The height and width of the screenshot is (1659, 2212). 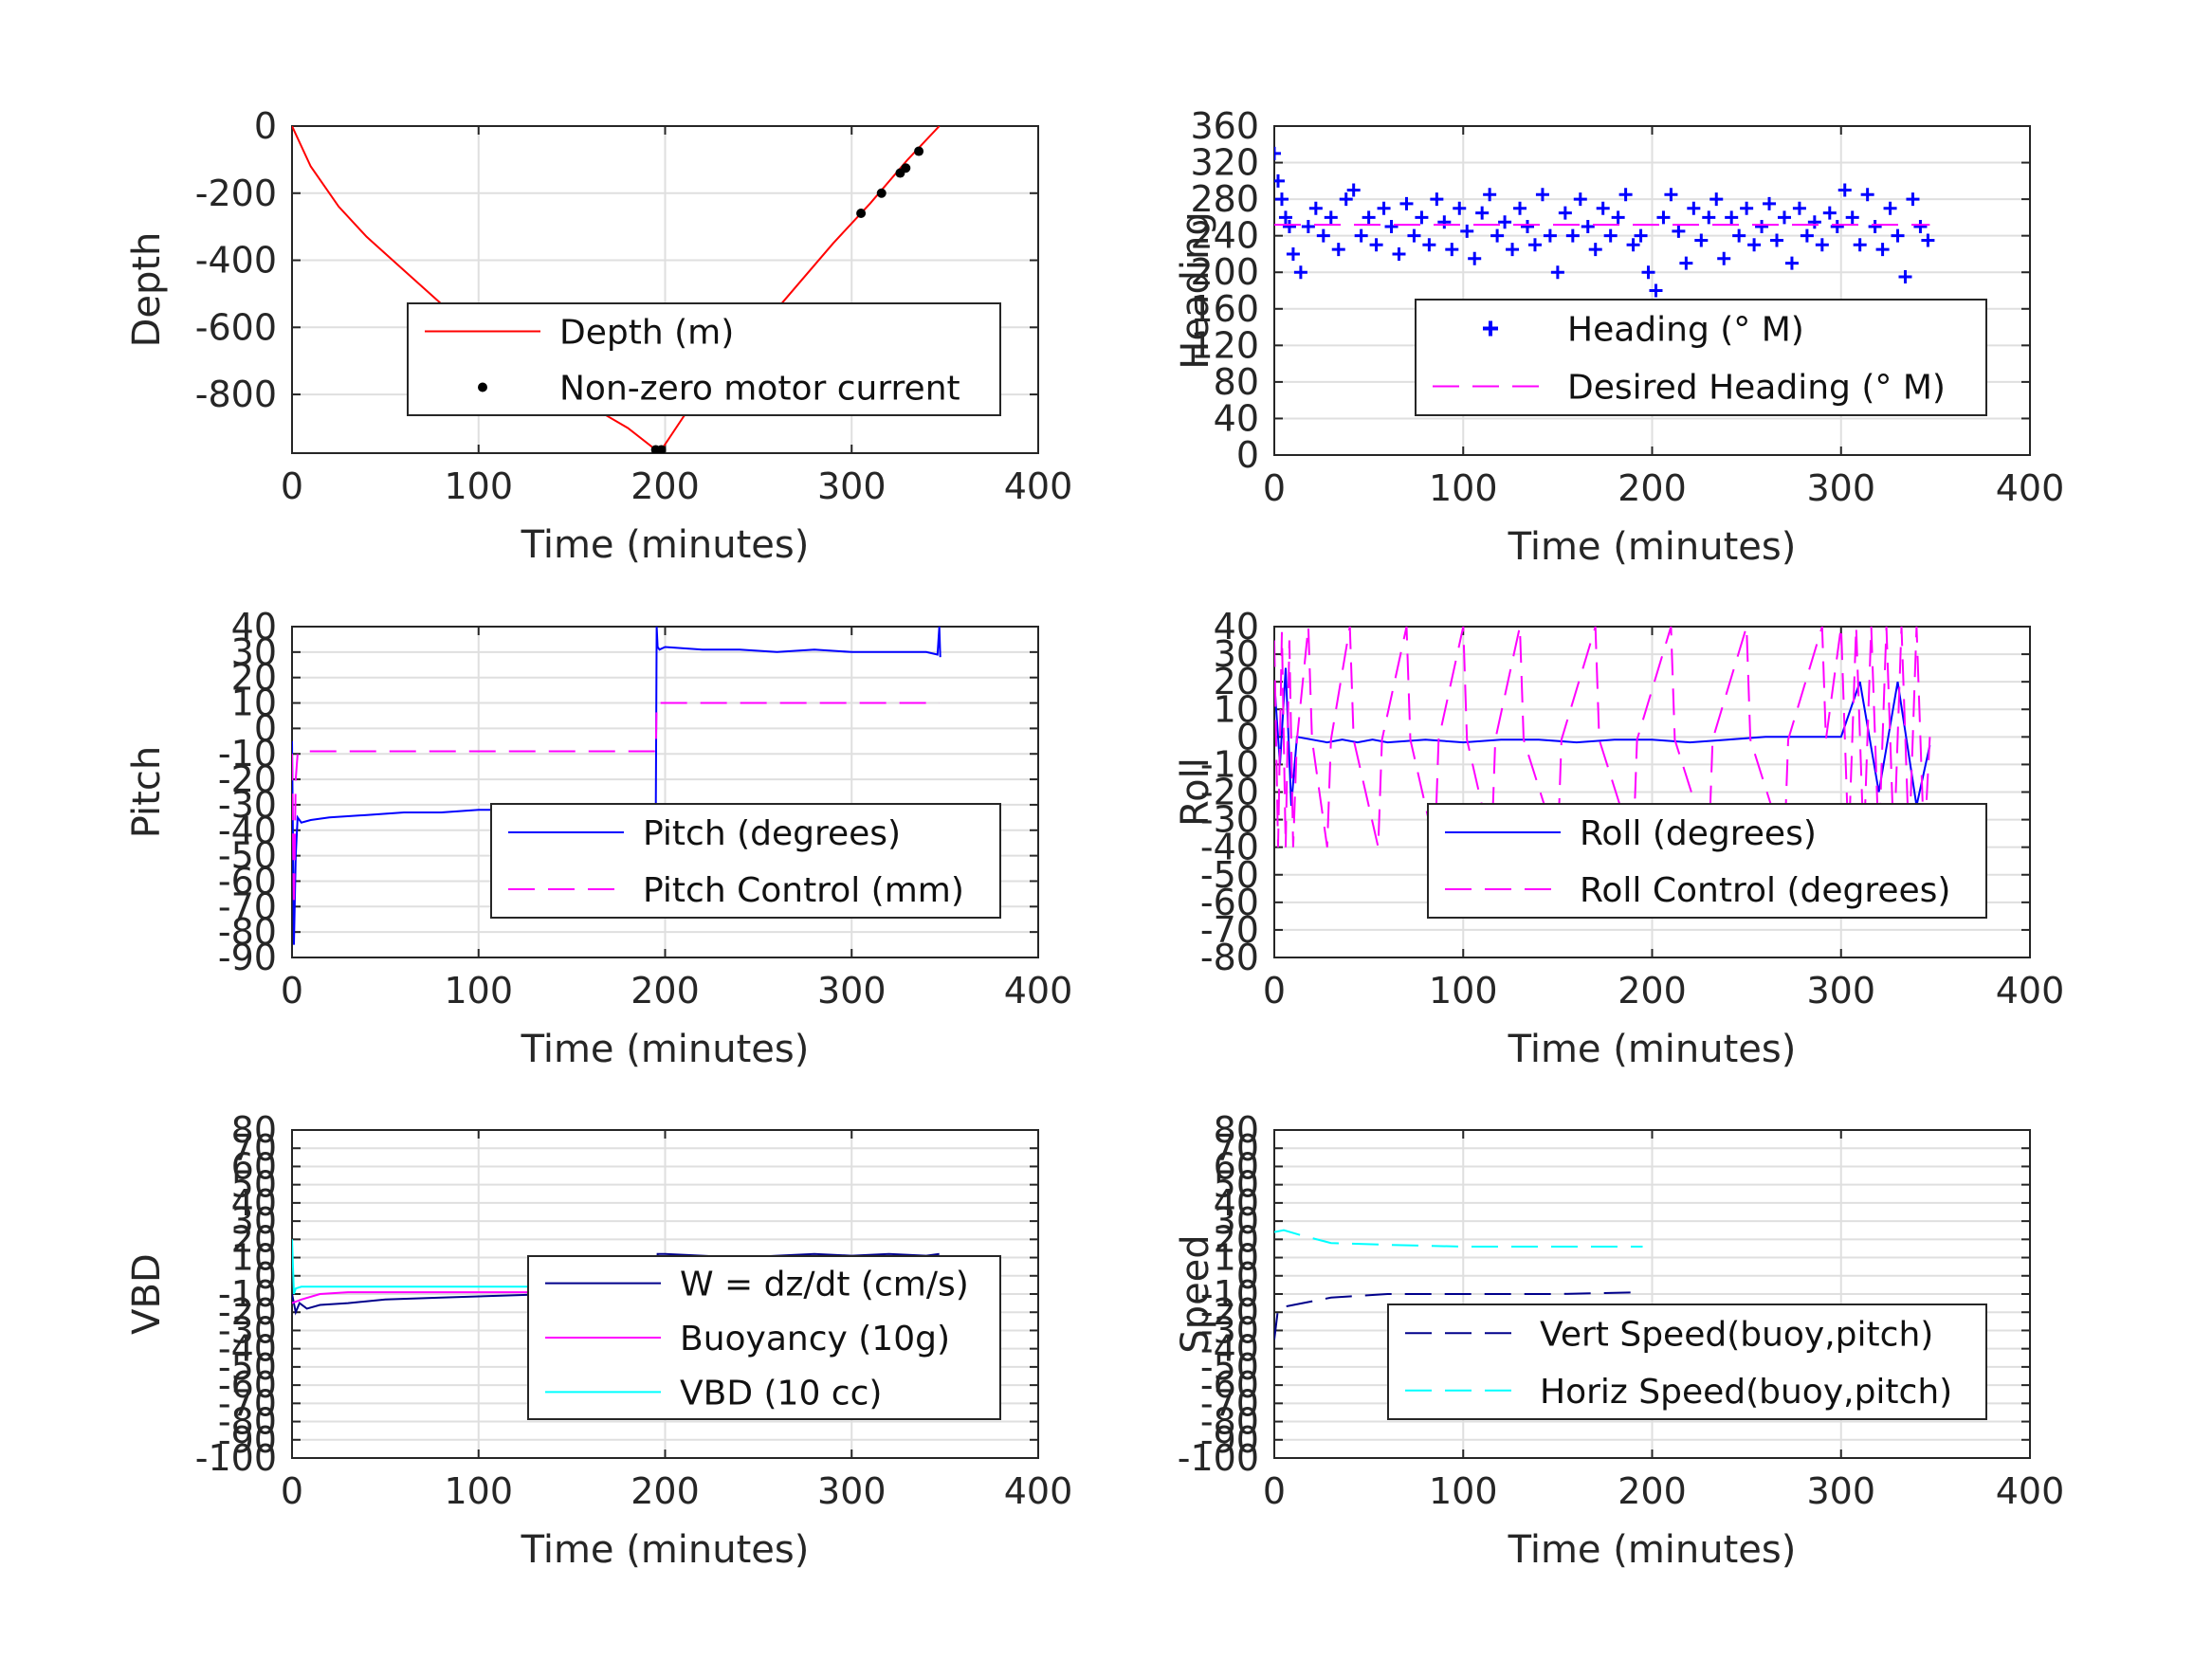 I want to click on y-tick-label: -600, so click(x=236, y=327).